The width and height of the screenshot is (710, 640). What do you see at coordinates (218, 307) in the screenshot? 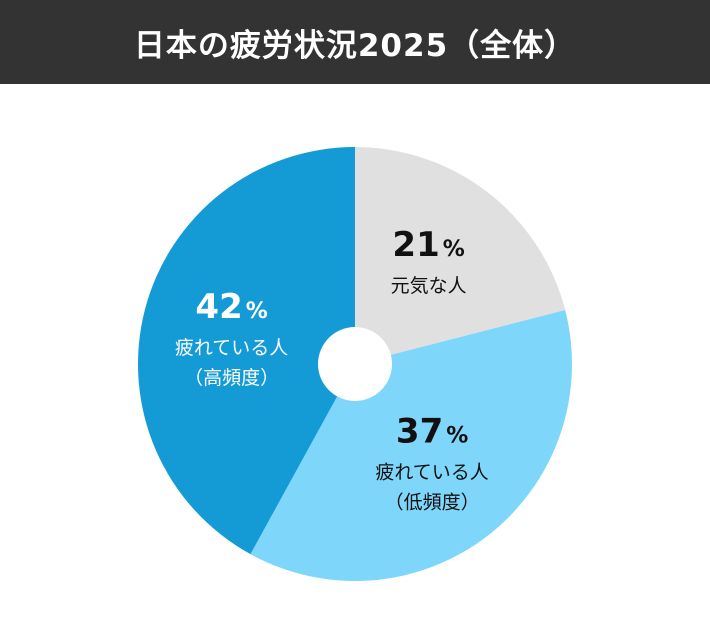
I see `percent-value: 42` at bounding box center [218, 307].